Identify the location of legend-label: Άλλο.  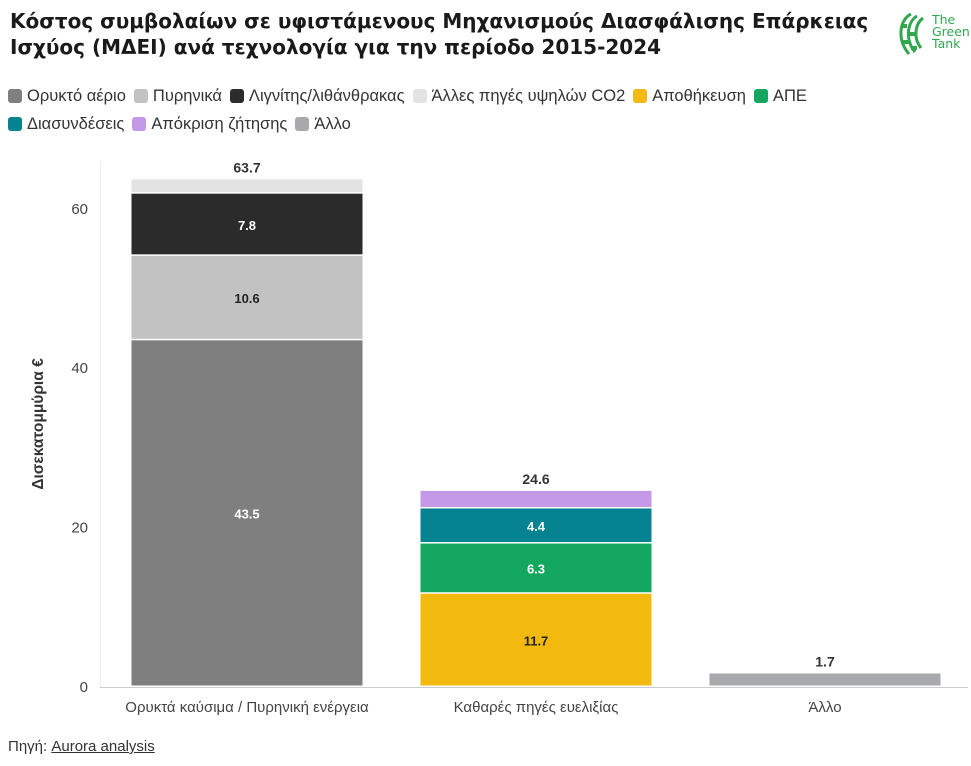
(332, 123).